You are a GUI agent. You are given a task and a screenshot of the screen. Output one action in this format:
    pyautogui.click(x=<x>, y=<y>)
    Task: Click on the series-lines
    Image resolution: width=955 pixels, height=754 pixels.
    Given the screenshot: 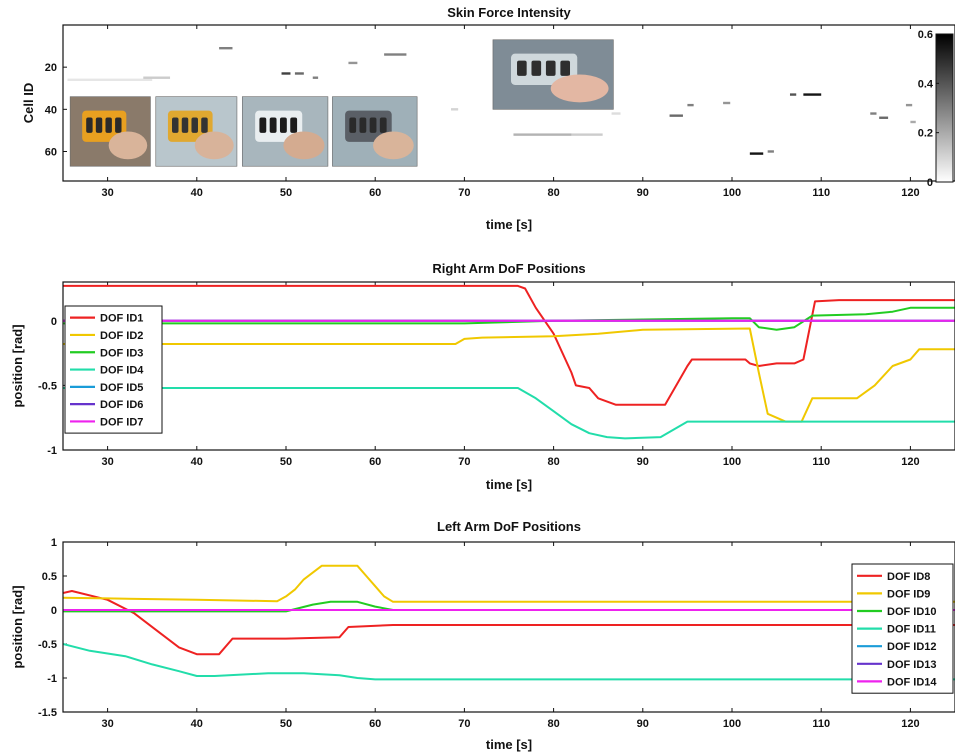 What is the action you would take?
    pyautogui.click(x=509, y=622)
    